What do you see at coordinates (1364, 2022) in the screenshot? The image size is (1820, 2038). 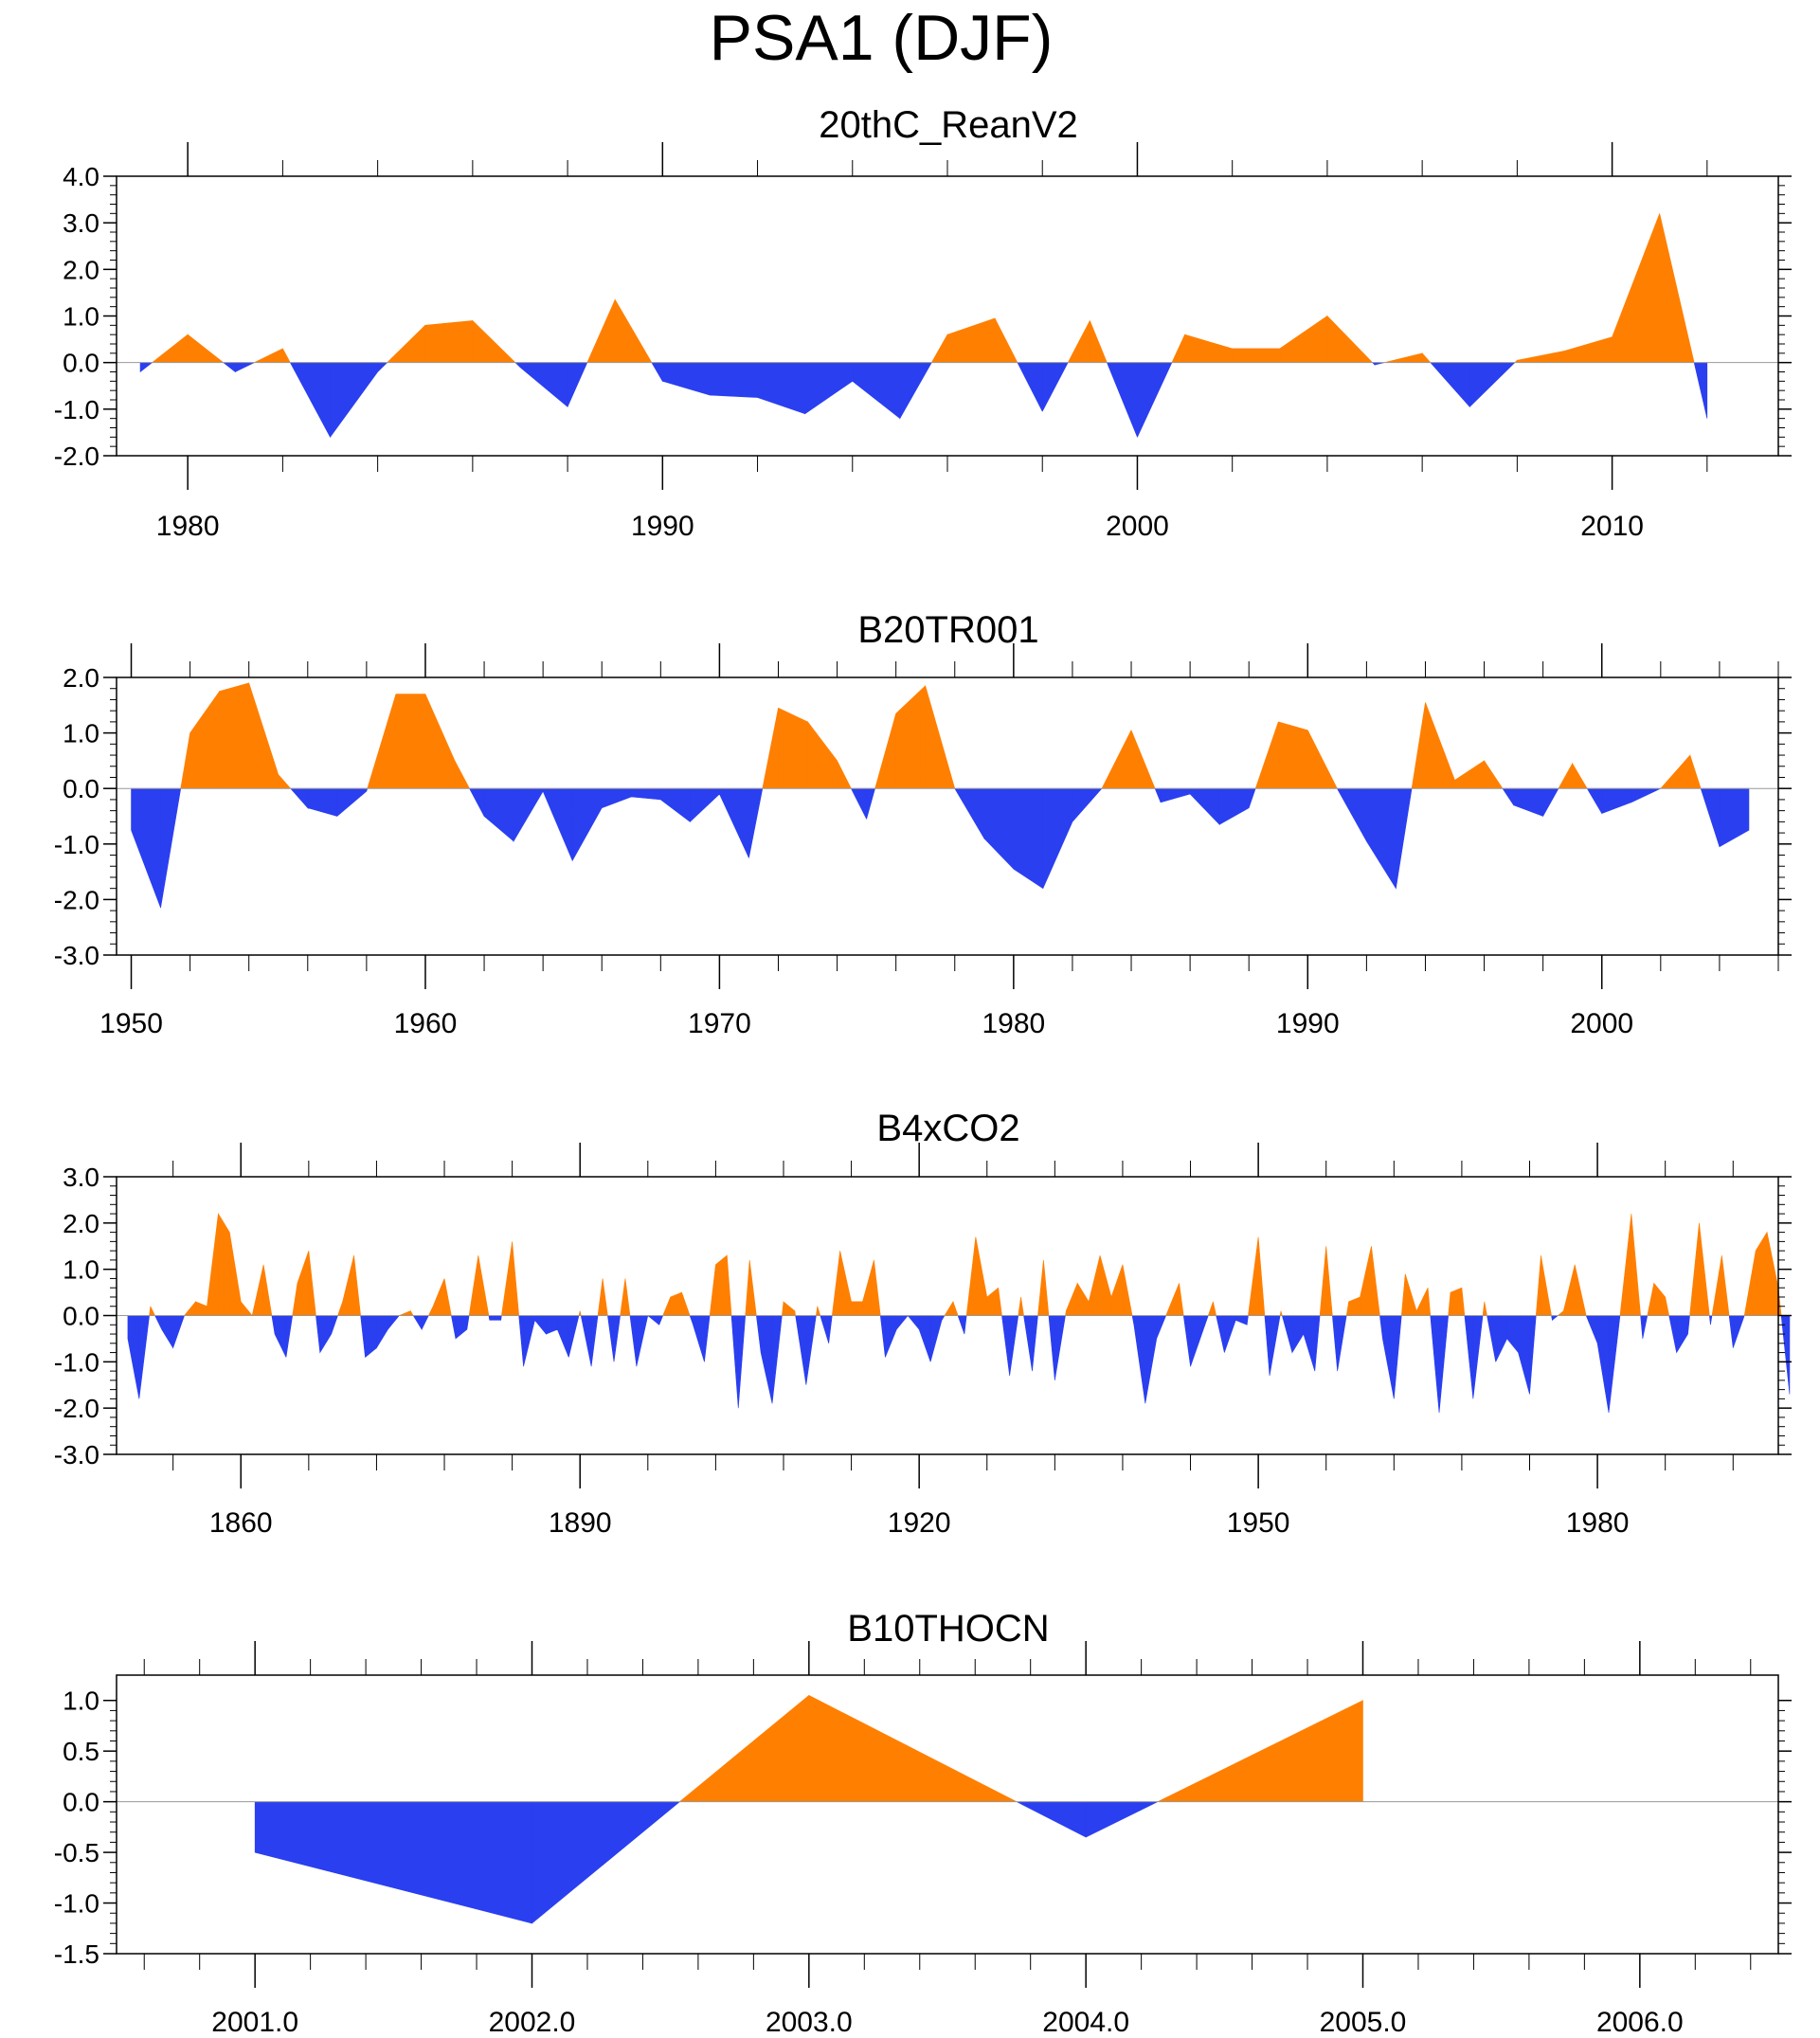 I see `x-tick-label: 2005.0` at bounding box center [1364, 2022].